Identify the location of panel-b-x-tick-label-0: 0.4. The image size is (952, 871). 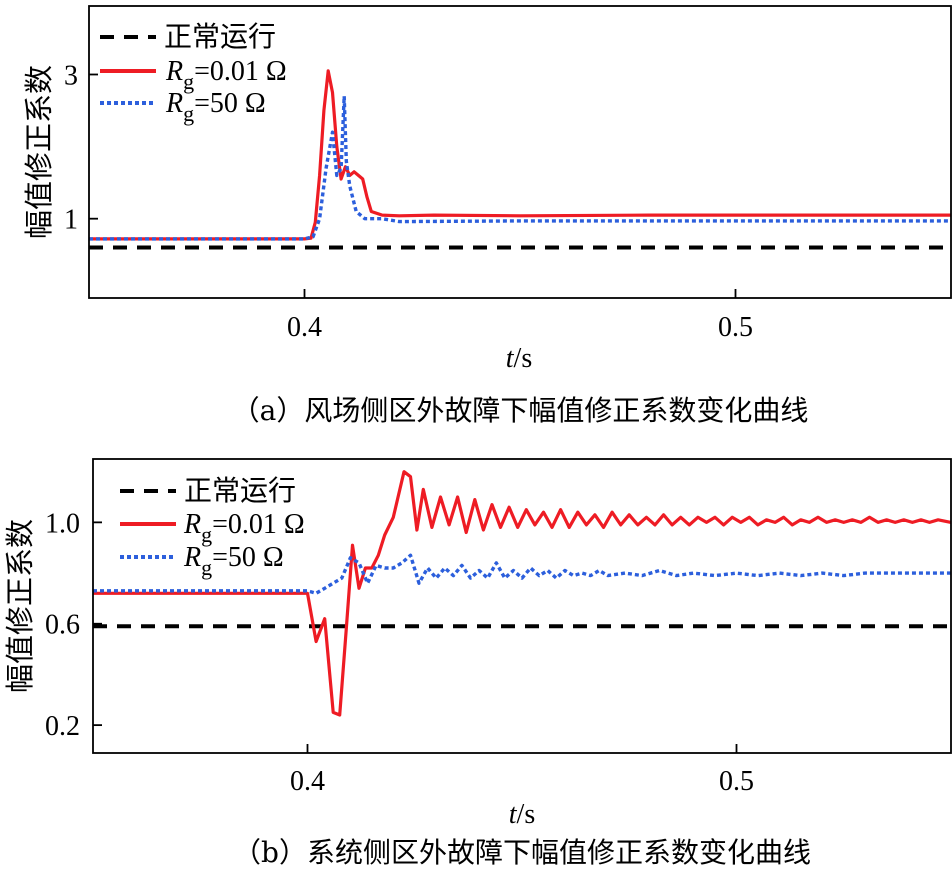
(307, 781).